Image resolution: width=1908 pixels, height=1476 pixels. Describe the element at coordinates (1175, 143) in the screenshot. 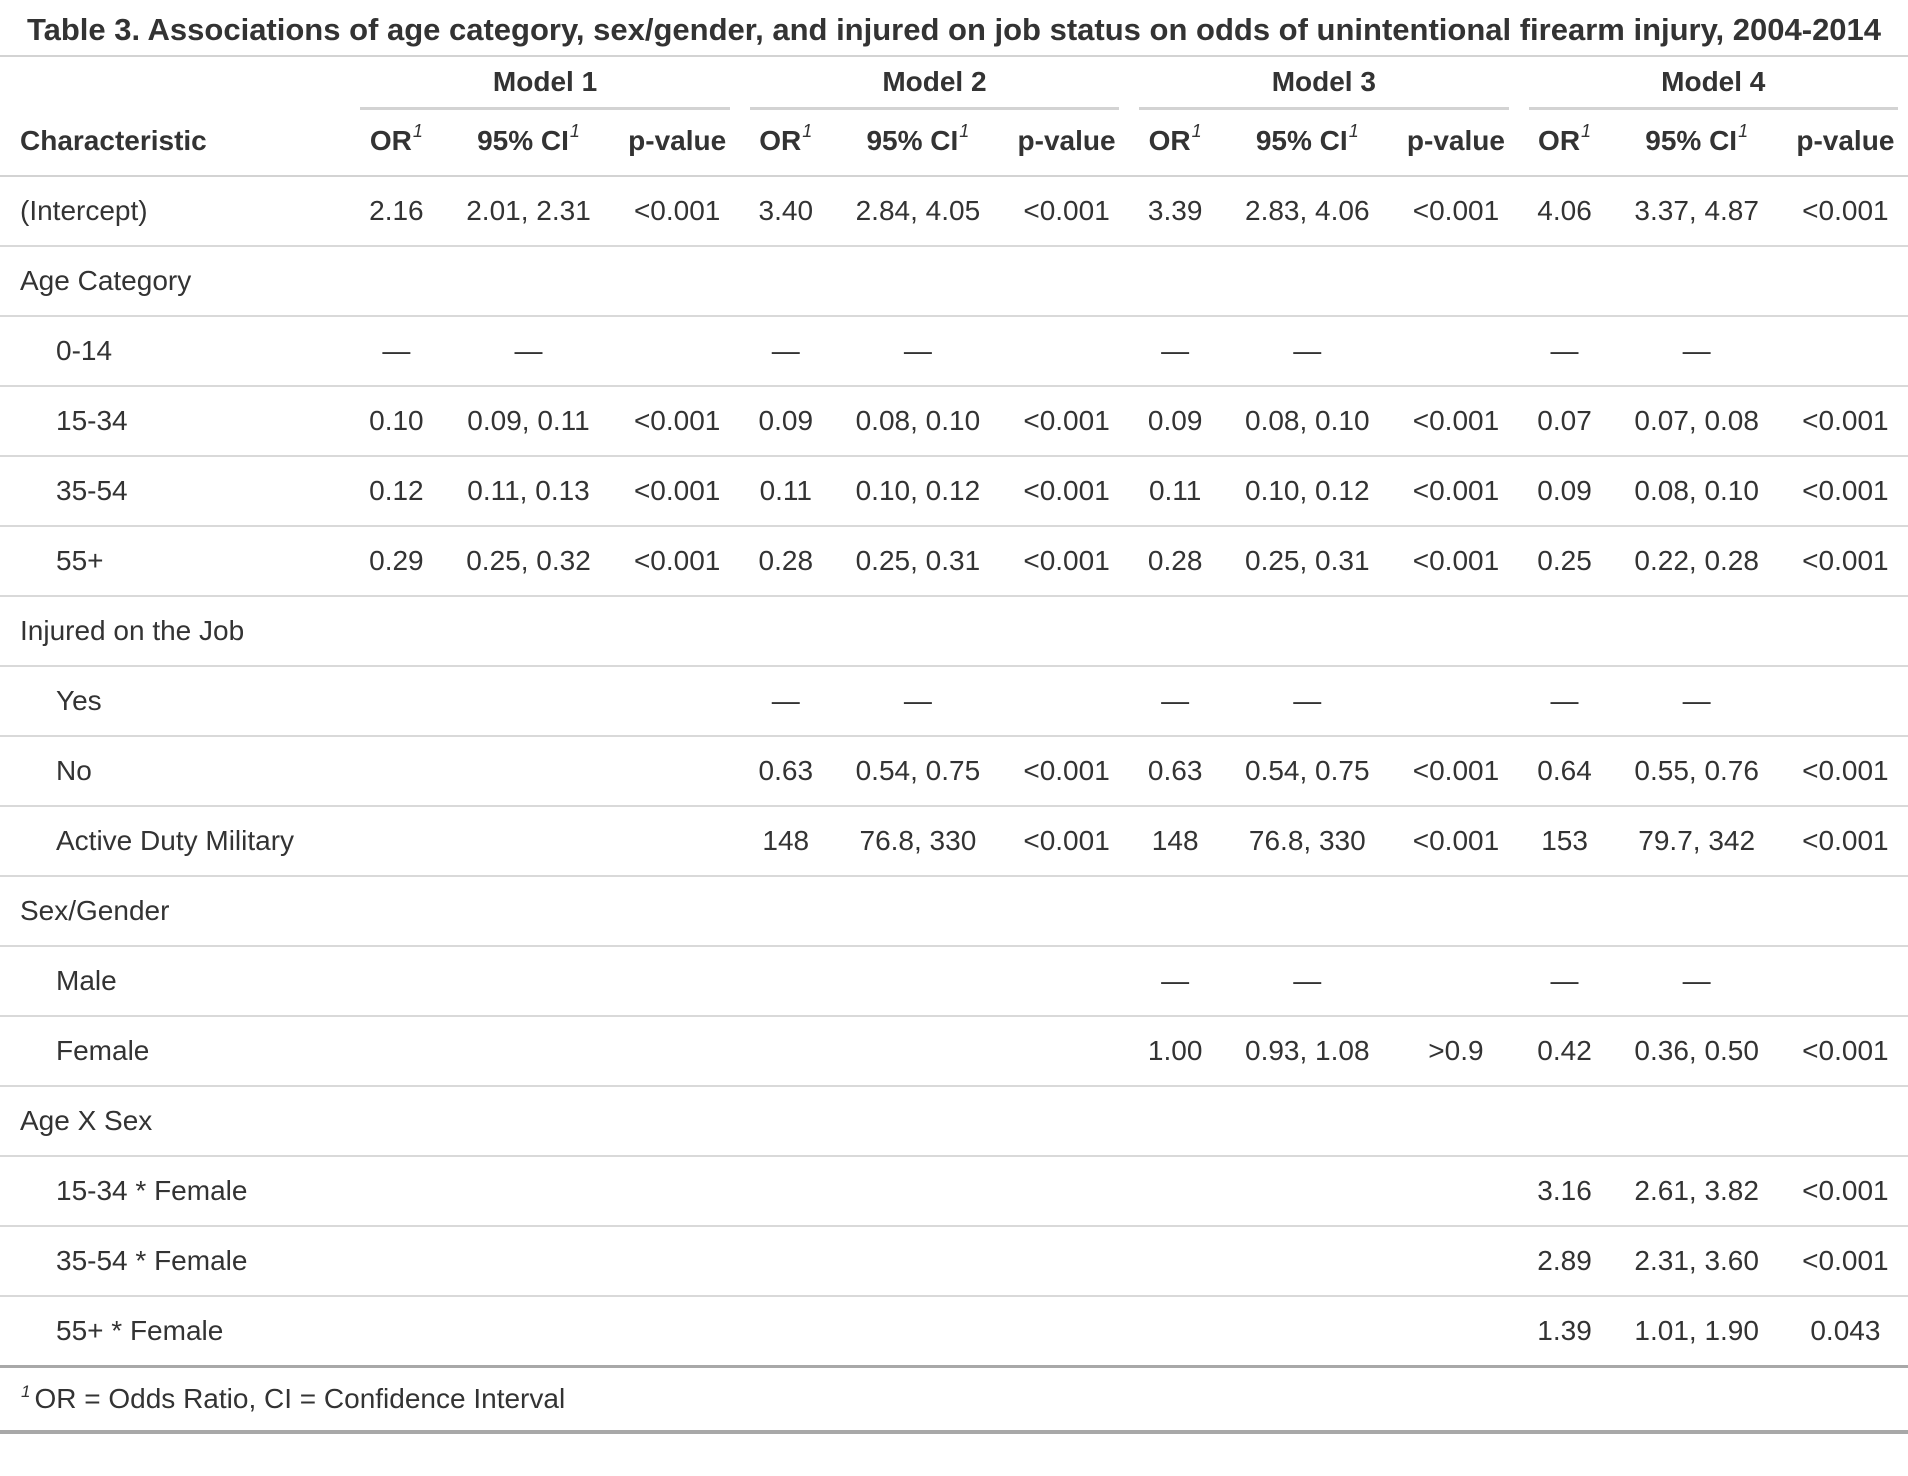

I see `column-header-or-model3: OR1` at that location.